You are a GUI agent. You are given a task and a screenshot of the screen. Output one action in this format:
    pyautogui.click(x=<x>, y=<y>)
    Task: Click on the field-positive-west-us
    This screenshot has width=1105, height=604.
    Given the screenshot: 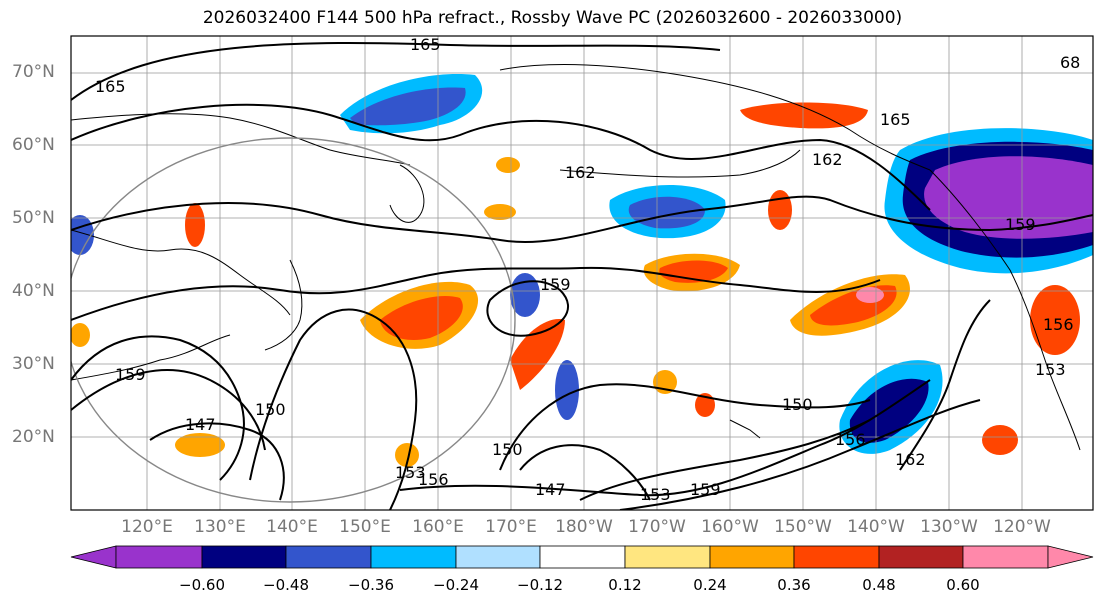 What is the action you would take?
    pyautogui.click(x=1055, y=320)
    